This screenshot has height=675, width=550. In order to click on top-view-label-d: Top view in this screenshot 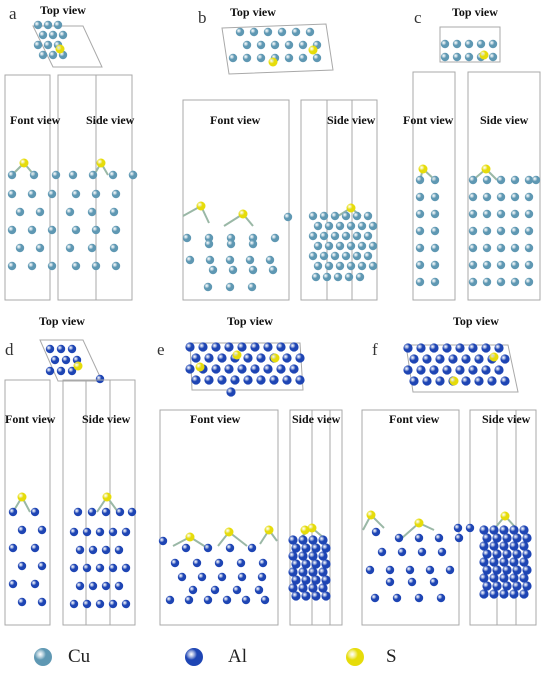, I will do `click(62, 321)`.